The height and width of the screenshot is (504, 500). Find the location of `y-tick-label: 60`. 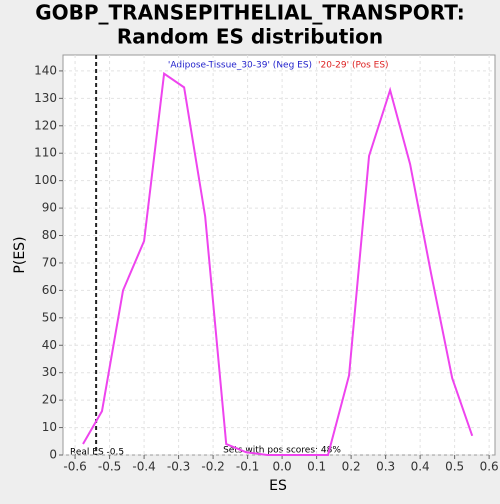

y-tick-label: 60 is located at coordinates (49, 290).